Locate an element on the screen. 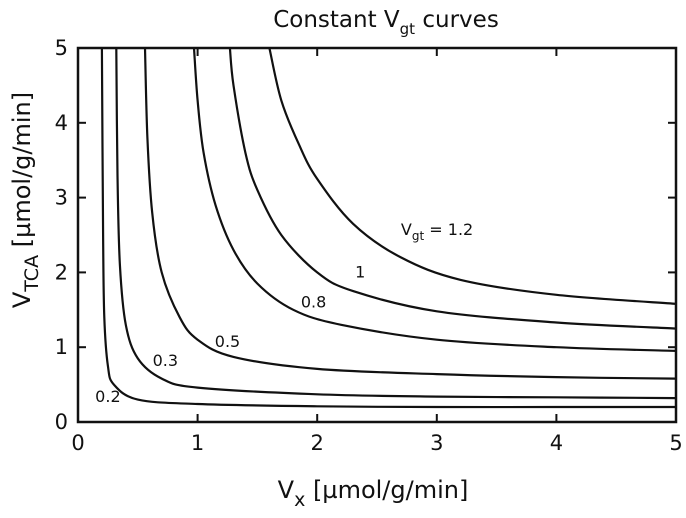 This screenshot has width=686, height=518. curve-label-1: 0.3 is located at coordinates (165, 360).